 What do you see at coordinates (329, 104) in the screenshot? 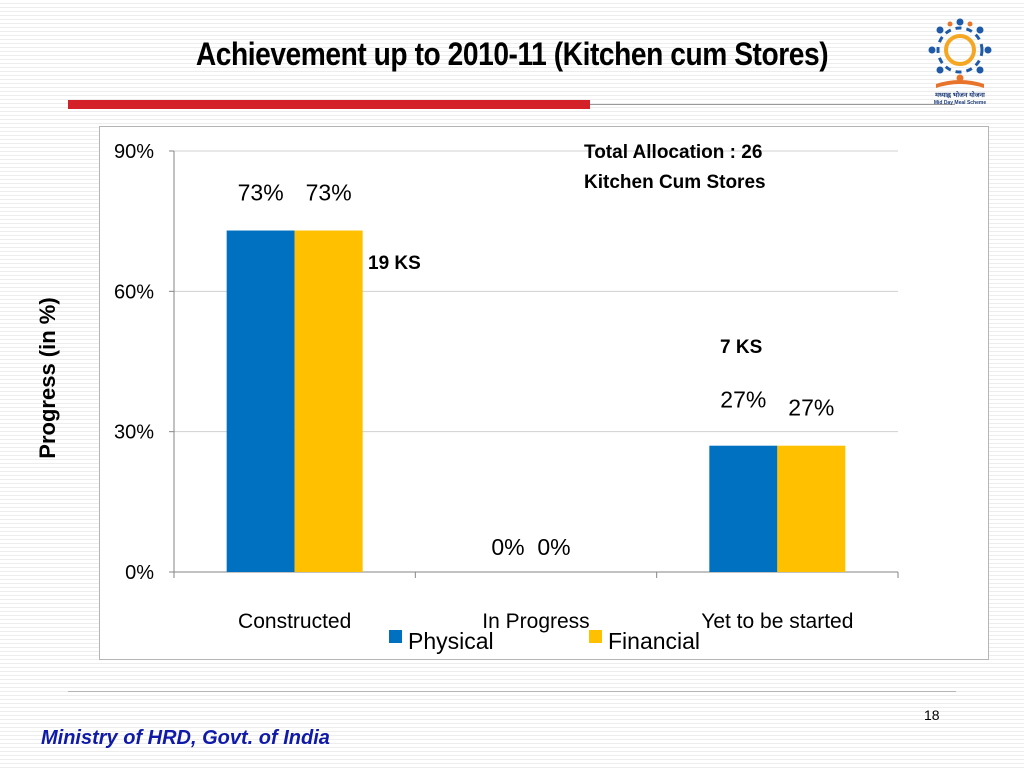
I see `title-underline-red` at bounding box center [329, 104].